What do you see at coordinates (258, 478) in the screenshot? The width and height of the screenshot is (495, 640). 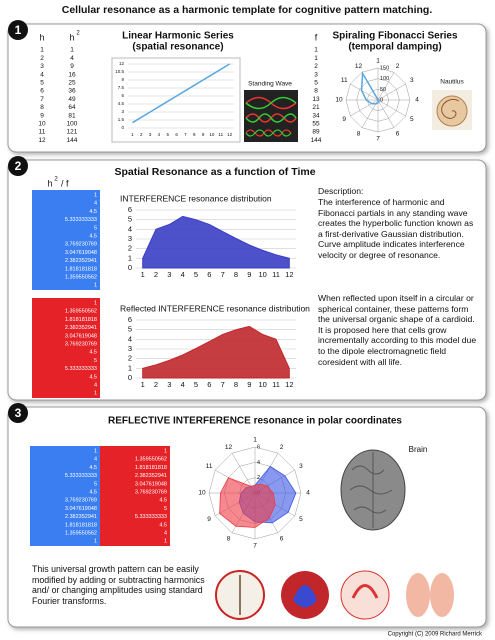 I see `r-tick-label: 2` at bounding box center [258, 478].